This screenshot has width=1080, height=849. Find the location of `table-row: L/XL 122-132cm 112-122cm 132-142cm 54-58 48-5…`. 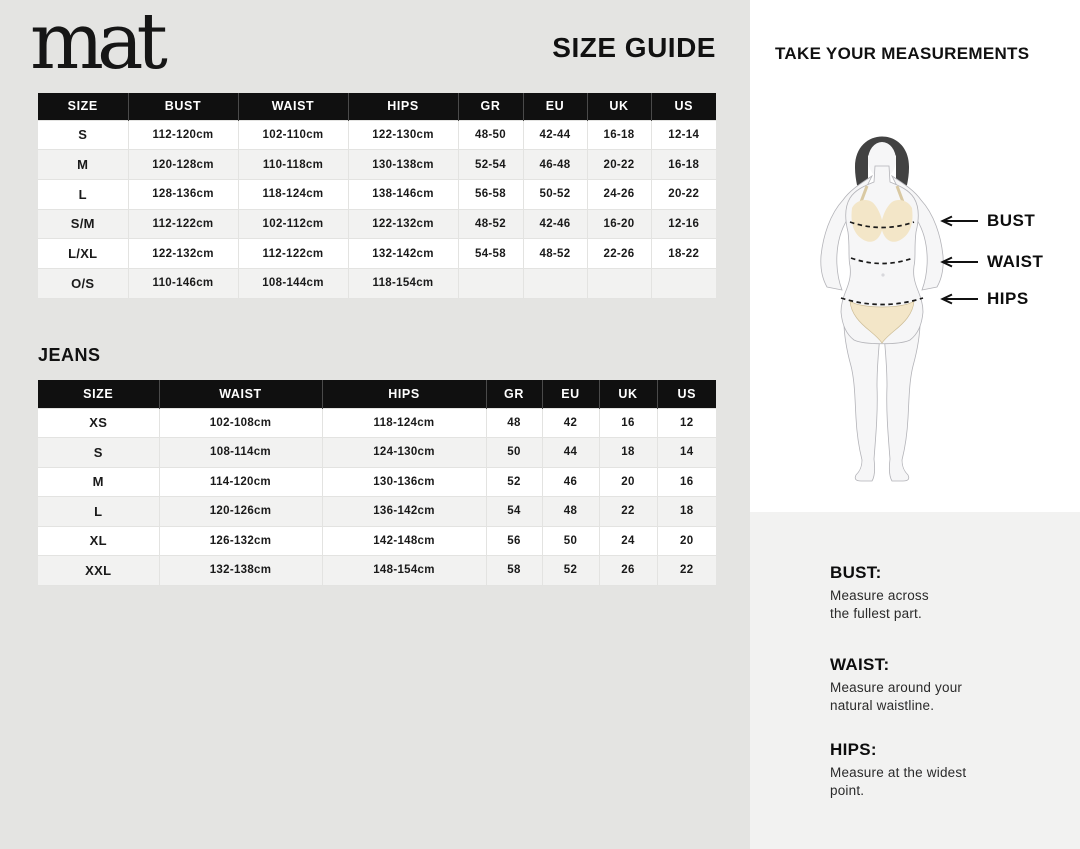

table-row: L/XL 122-132cm 112-122cm 132-142cm 54-58 48-5… is located at coordinates (377, 253).